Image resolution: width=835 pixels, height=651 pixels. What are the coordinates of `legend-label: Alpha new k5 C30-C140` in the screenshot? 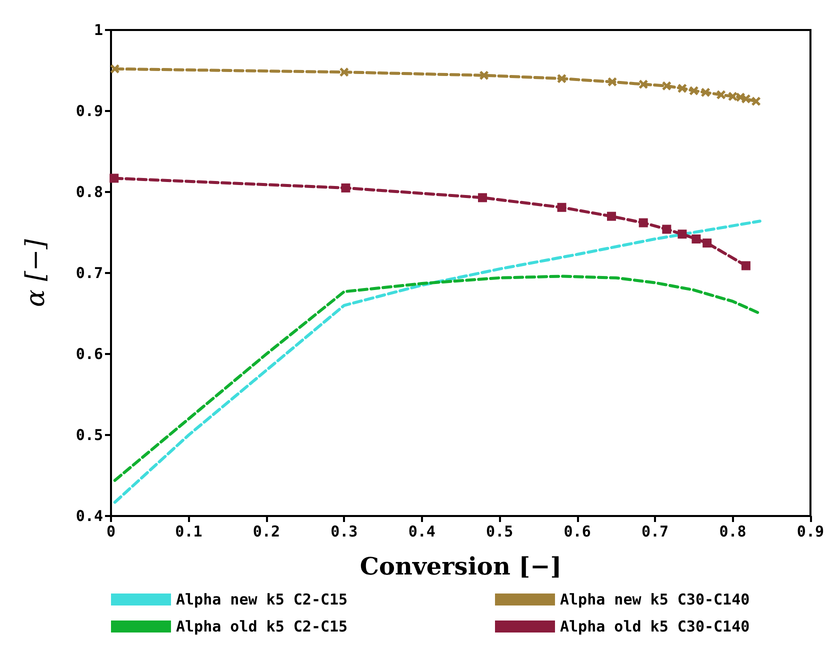 It's located at (655, 599).